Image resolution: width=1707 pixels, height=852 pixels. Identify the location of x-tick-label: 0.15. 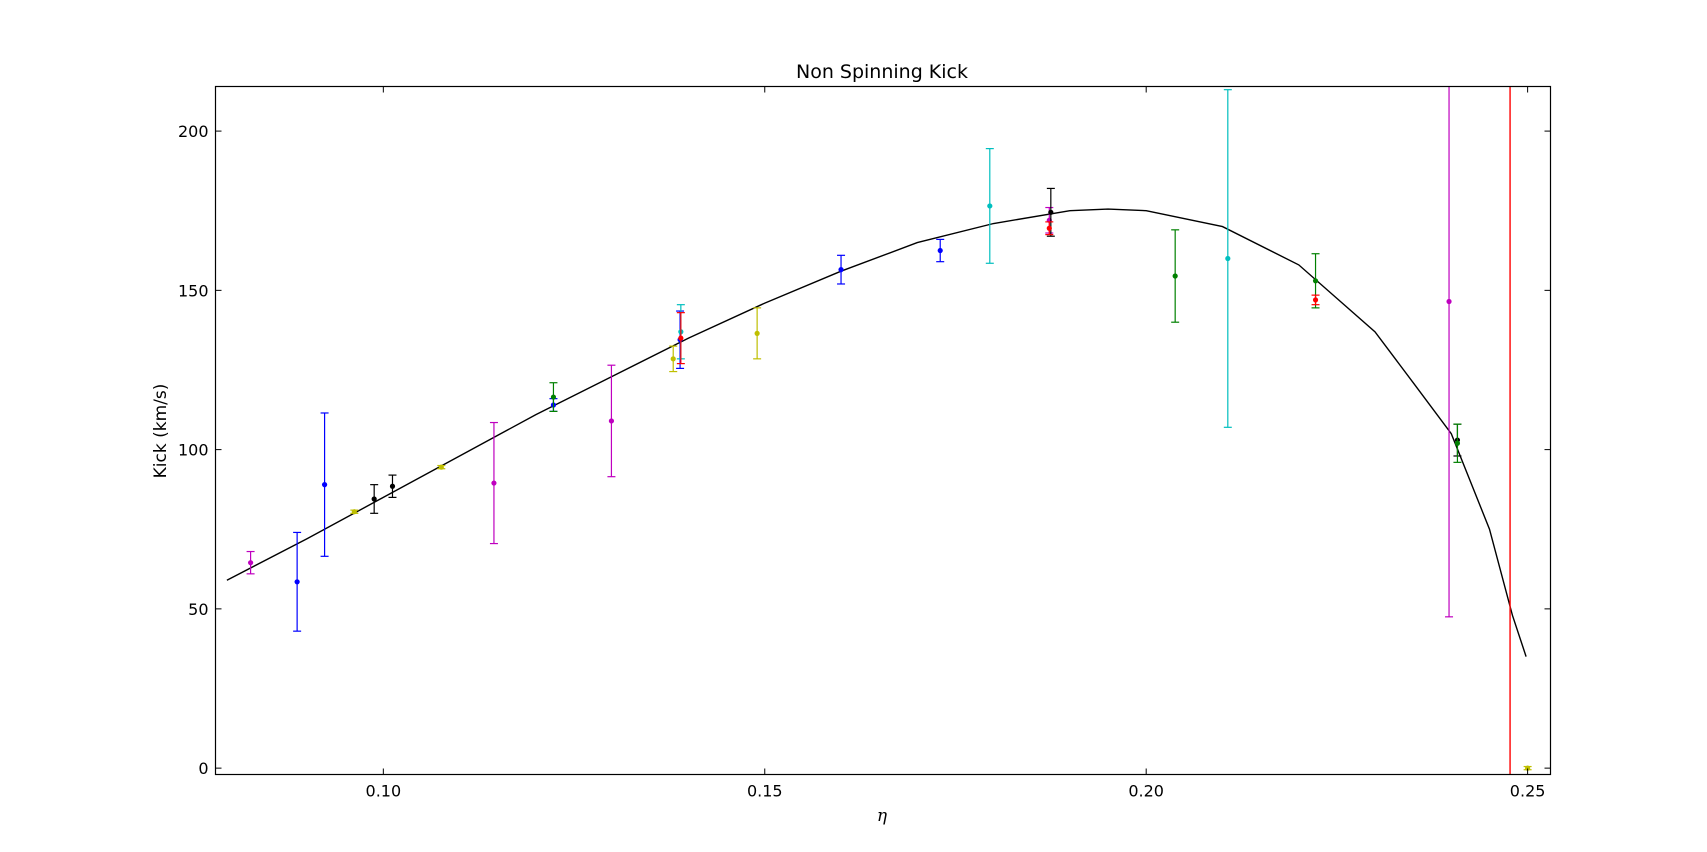
(765, 791).